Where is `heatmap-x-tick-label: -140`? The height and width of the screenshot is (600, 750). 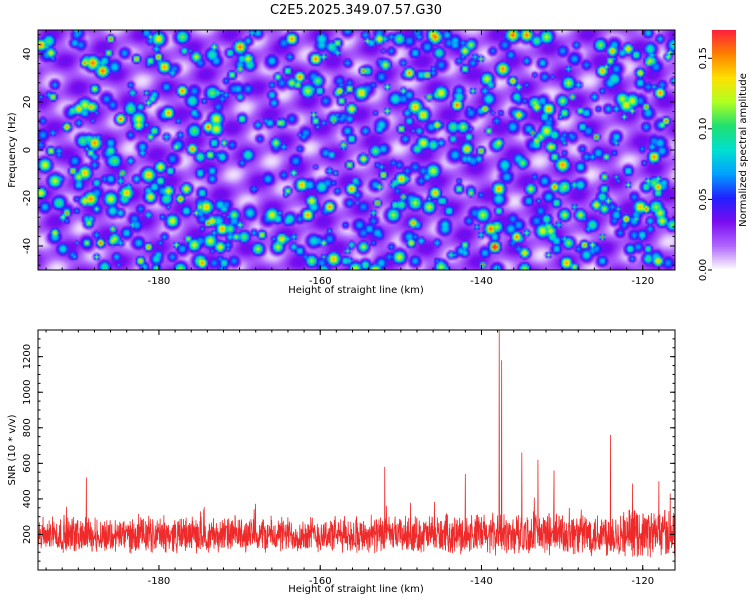
heatmap-x-tick-label: -140 is located at coordinates (481, 281).